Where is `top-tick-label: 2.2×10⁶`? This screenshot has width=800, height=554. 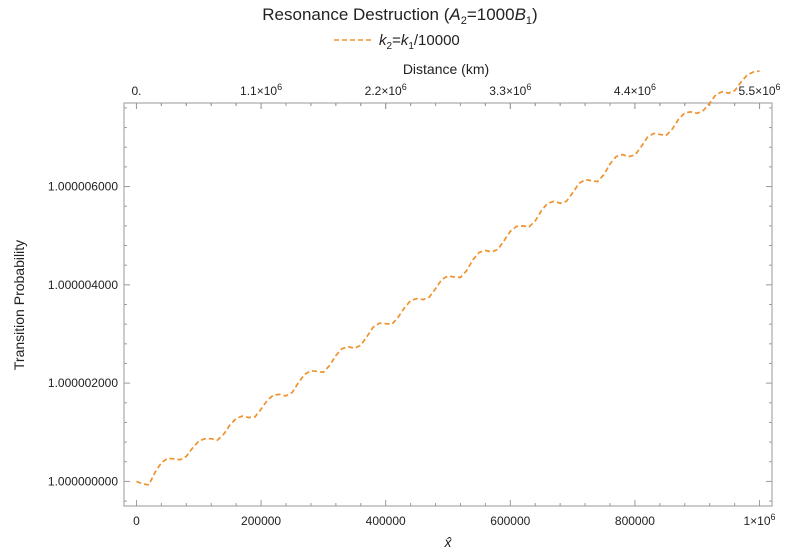 top-tick-label: 2.2×10⁶ is located at coordinates (386, 90).